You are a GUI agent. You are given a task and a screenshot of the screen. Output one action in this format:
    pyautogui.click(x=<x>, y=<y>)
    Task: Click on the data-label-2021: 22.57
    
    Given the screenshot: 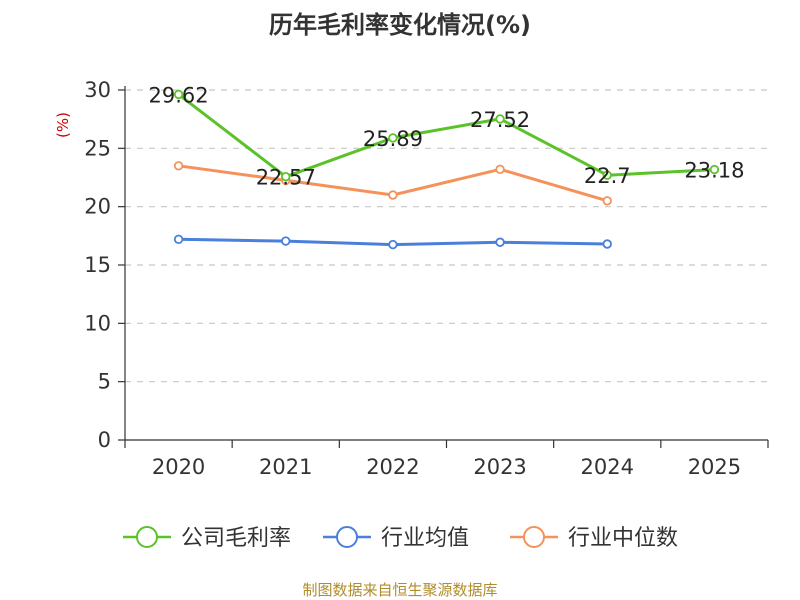 What is the action you would take?
    pyautogui.click(x=286, y=178)
    